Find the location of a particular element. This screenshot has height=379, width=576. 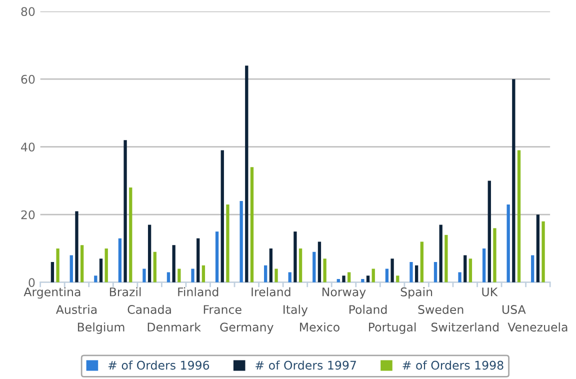

legend-label: # of Orders 1998 is located at coordinates (453, 365).